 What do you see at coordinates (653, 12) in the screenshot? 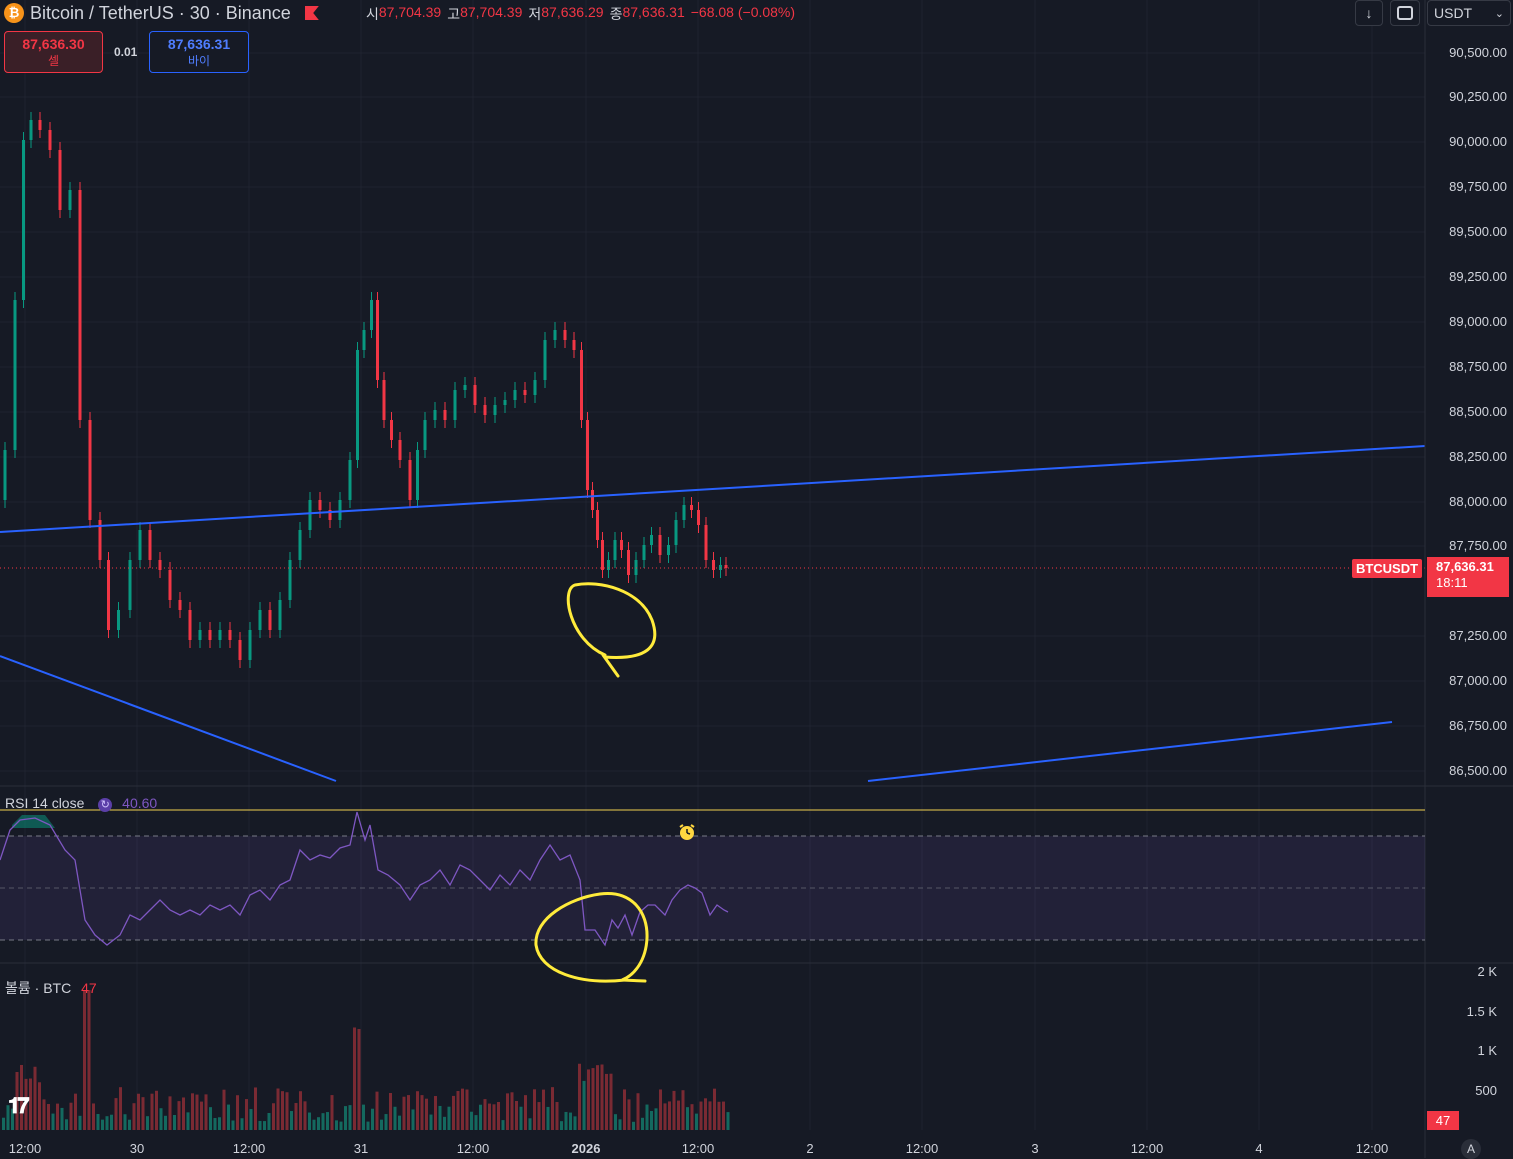
I see `ohlc-close-value: 87,636.31` at bounding box center [653, 12].